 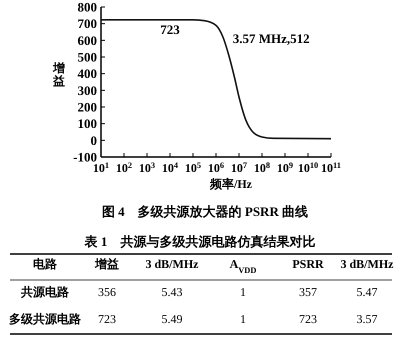 I want to click on y-tick-label: 200, so click(x=87, y=107).